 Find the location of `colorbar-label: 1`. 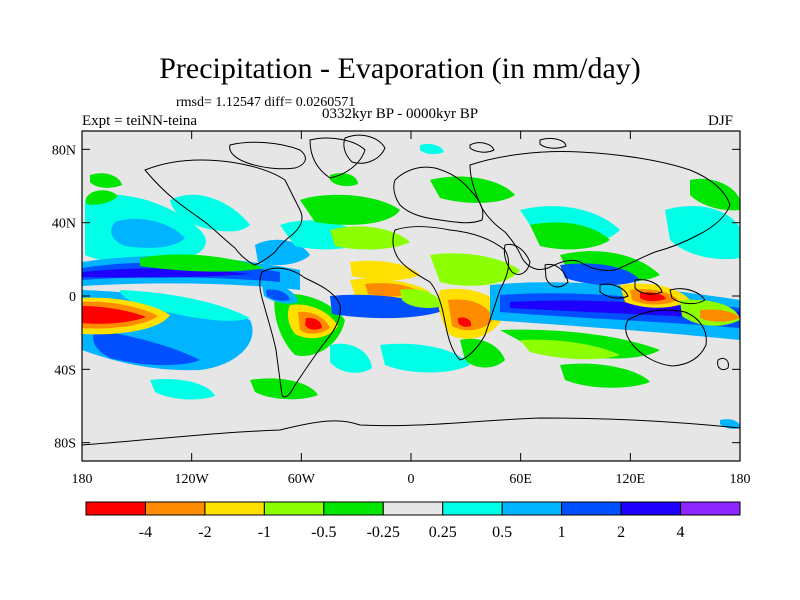

colorbar-label: 1 is located at coordinates (562, 532).